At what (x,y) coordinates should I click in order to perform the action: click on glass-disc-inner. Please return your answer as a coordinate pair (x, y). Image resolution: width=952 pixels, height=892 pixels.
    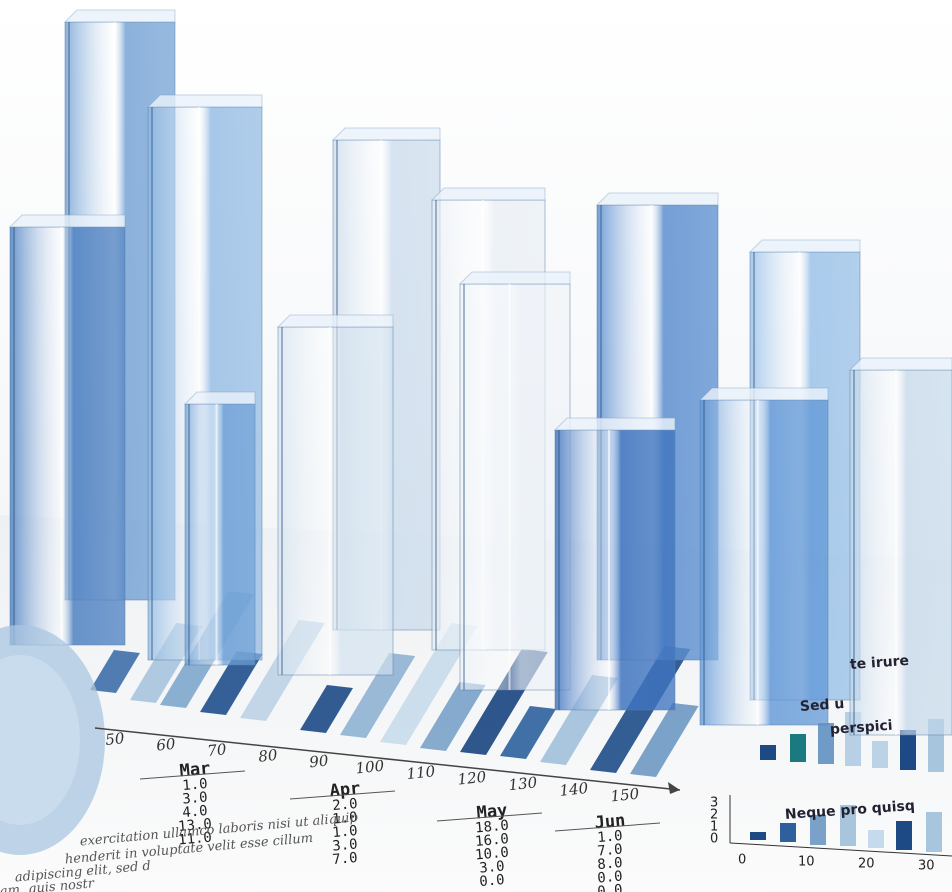
    Looking at the image, I should click on (40, 740).